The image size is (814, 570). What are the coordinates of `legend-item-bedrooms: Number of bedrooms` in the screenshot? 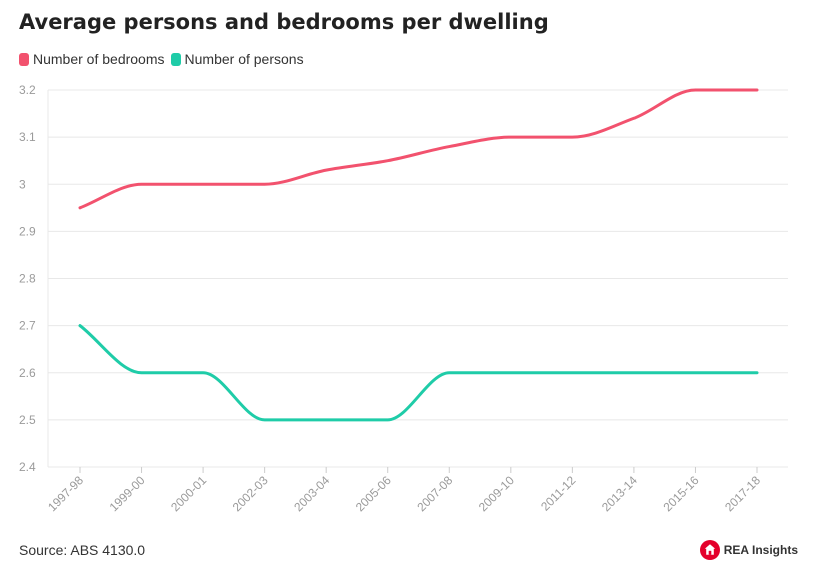 It's located at (92, 59).